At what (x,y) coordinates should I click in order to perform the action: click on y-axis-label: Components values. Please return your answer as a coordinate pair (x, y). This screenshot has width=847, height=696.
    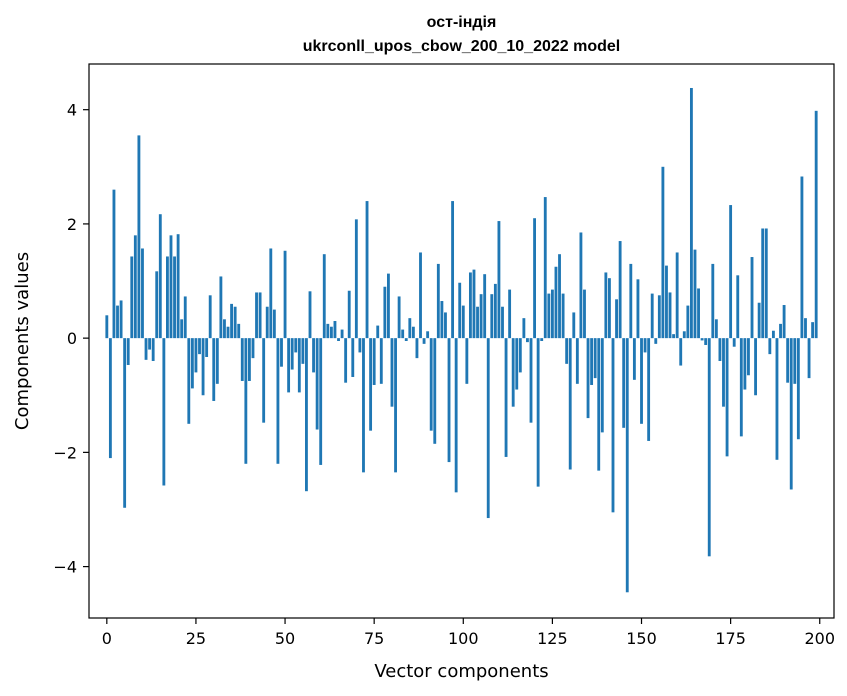
    Looking at the image, I should click on (22, 341).